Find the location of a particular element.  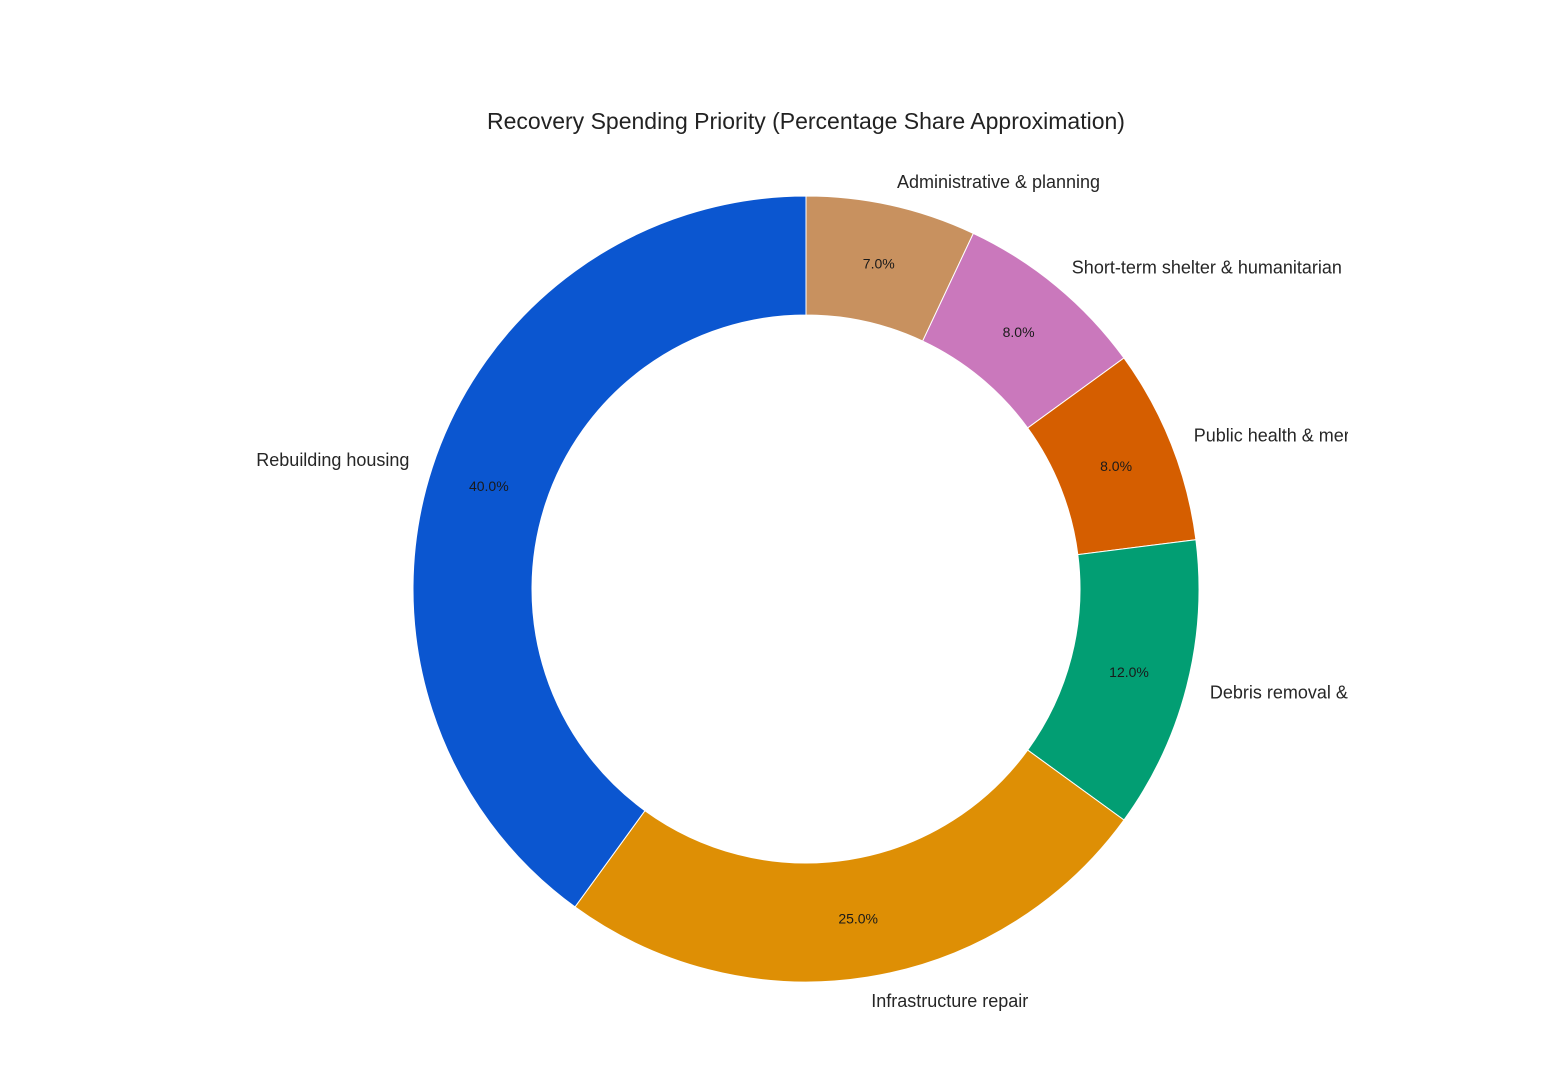

pct-label-rebuilding-housing: 40.0% is located at coordinates (489, 486).